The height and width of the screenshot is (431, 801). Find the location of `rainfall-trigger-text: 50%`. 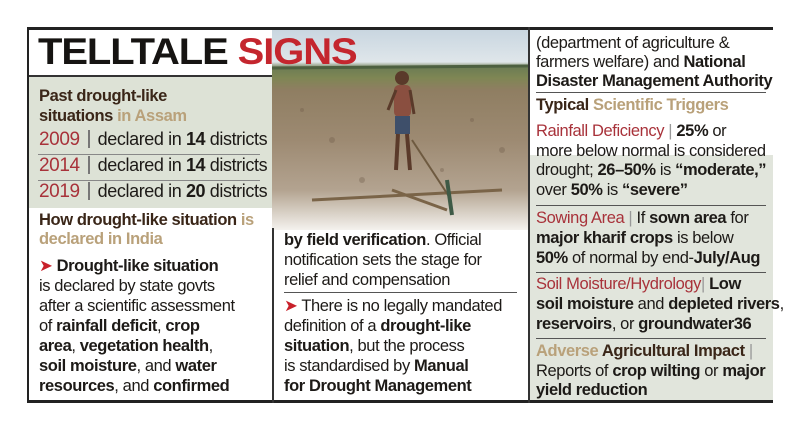

rainfall-trigger-text: 50% is located at coordinates (586, 189).